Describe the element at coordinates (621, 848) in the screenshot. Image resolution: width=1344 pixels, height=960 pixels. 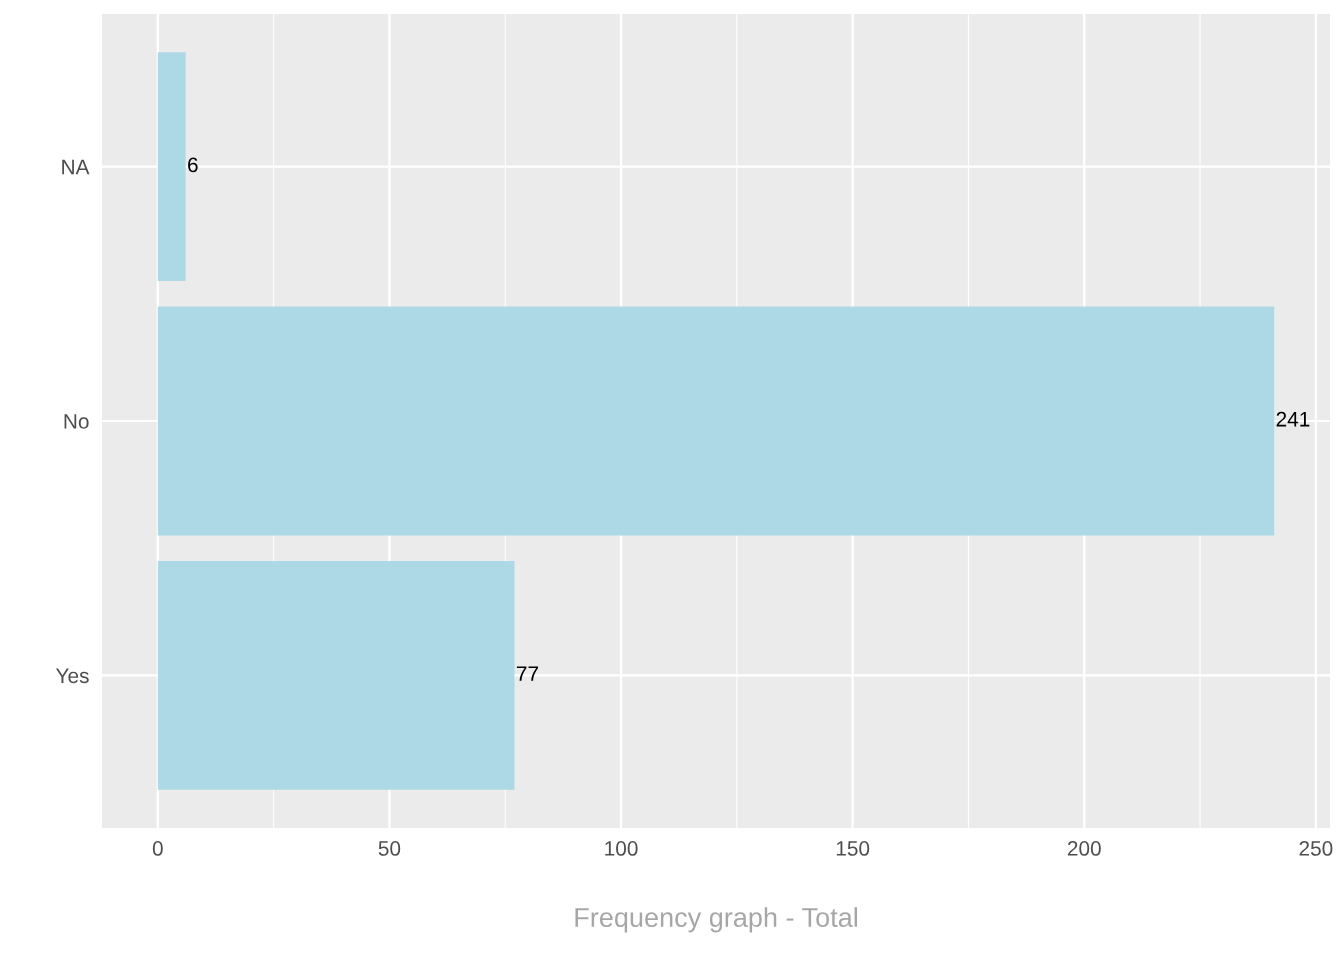
I see `x-tick-label: 100` at that location.